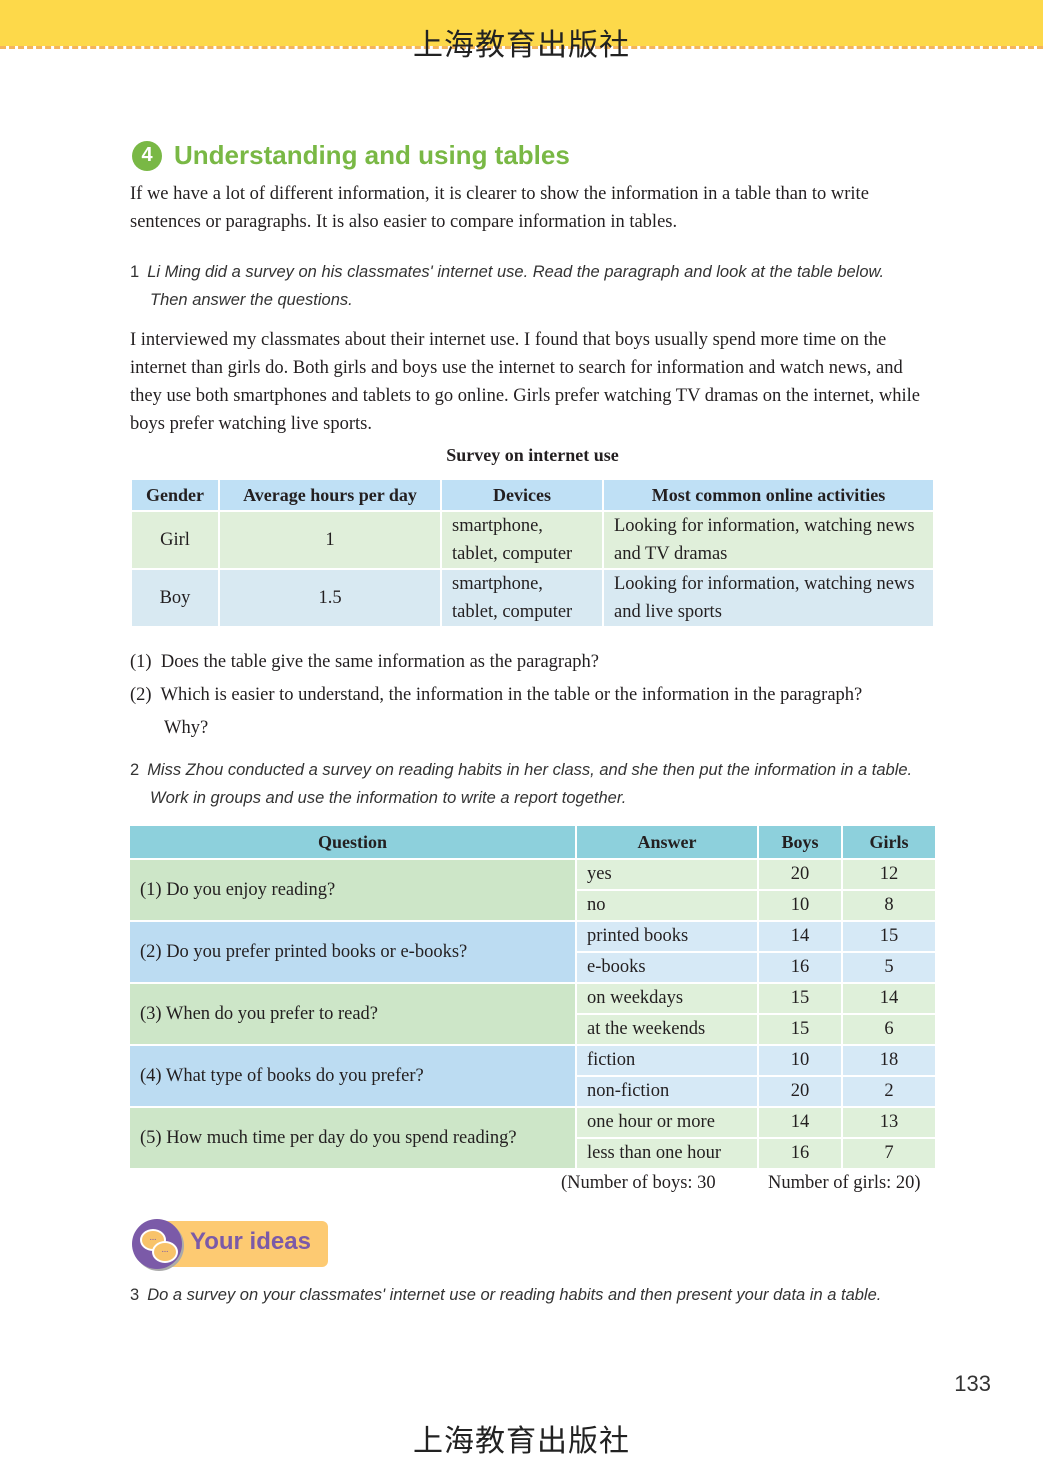  Describe the element at coordinates (330, 540) in the screenshot. I see `cell: 1` at that location.